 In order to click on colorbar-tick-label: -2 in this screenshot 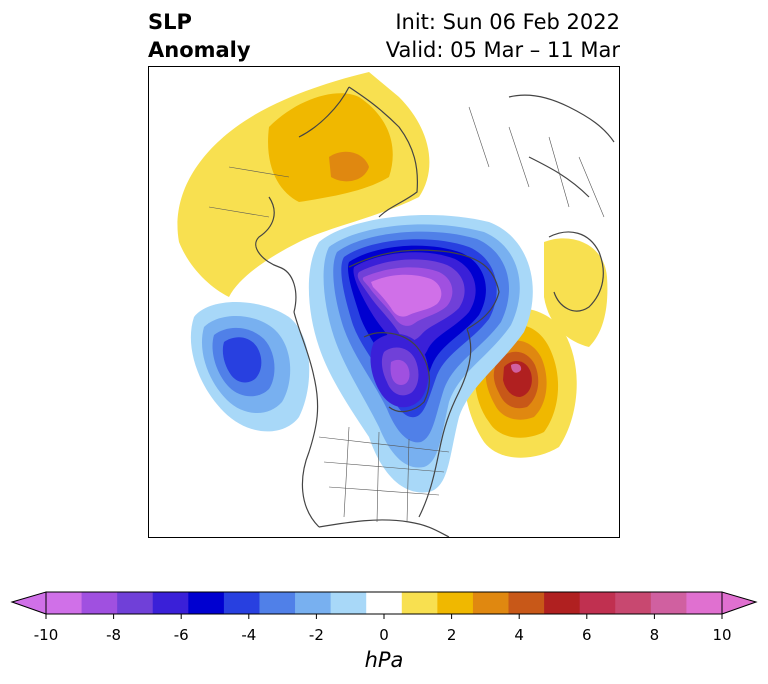, I will do `click(316, 635)`.